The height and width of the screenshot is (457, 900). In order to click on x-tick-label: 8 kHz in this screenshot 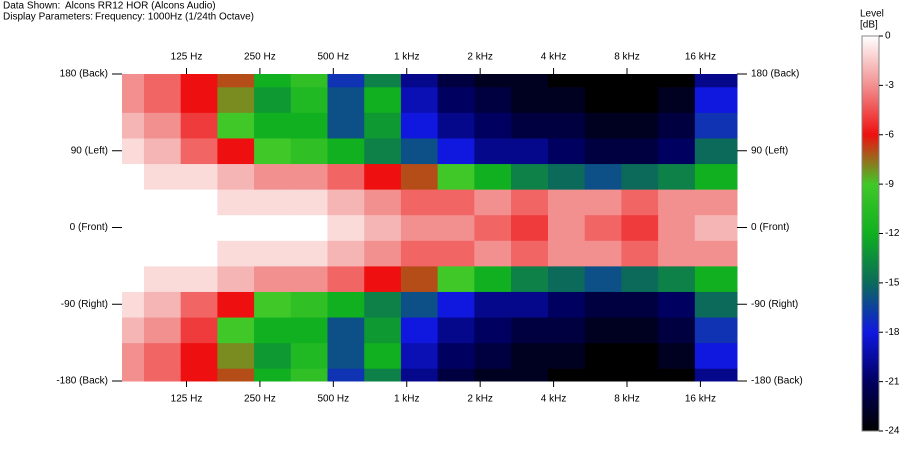, I will do `click(627, 57)`.